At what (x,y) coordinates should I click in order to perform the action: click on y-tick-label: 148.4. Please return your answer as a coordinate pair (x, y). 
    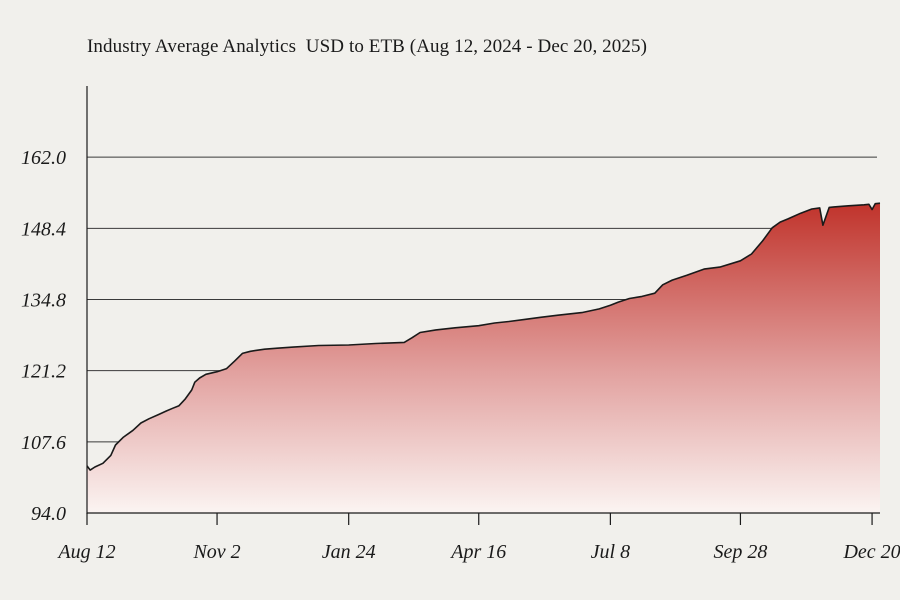
    Looking at the image, I should click on (43, 229).